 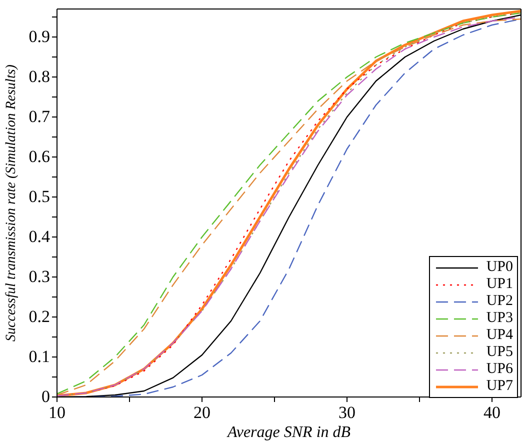 I want to click on y-tick-label: 0.9, so click(x=39, y=36).